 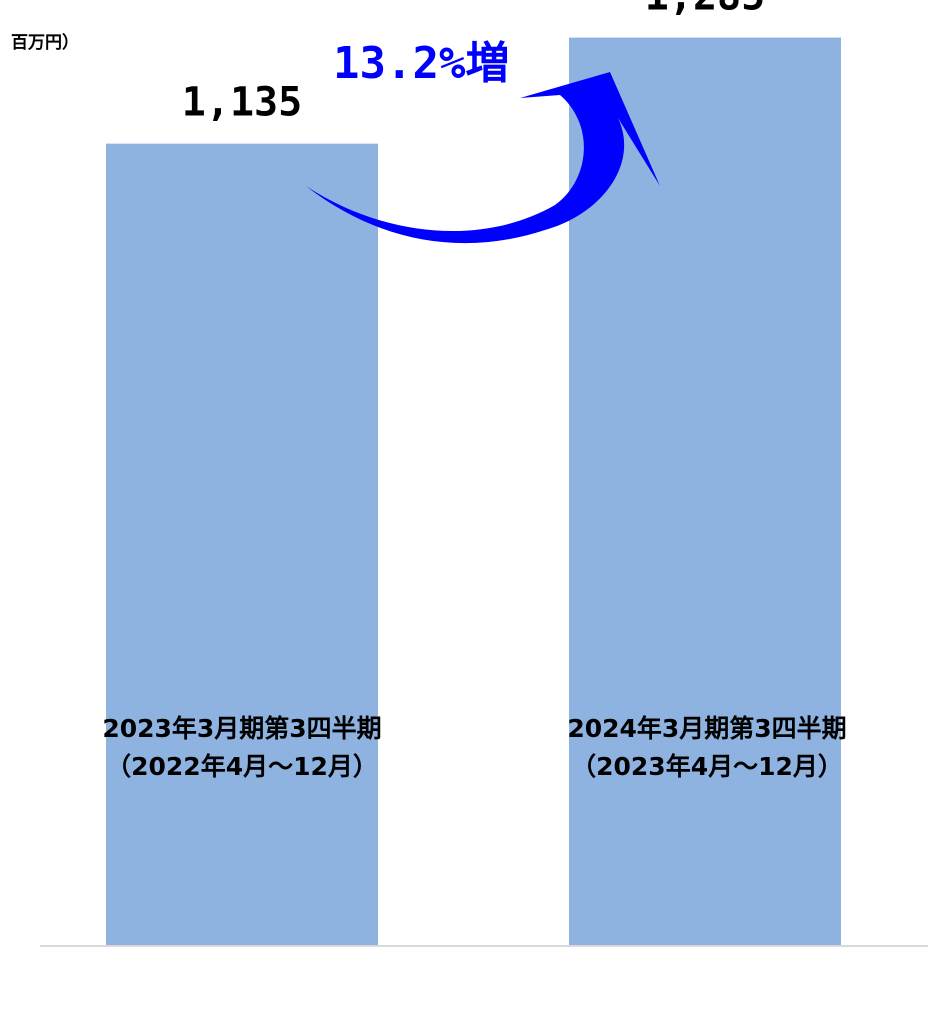 I want to click on category-months: （2023年4月～12月）, so click(x=707, y=766).